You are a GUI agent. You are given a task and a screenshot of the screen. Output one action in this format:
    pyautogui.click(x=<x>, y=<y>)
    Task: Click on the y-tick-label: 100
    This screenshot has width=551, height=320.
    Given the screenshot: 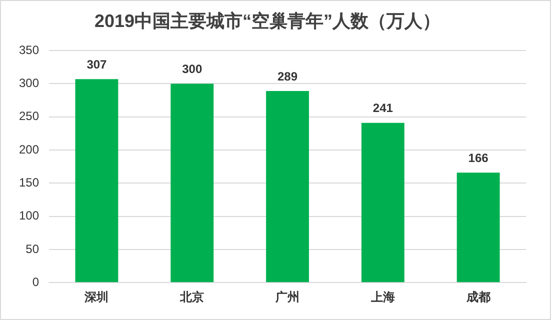 What is the action you would take?
    pyautogui.click(x=29, y=215)
    